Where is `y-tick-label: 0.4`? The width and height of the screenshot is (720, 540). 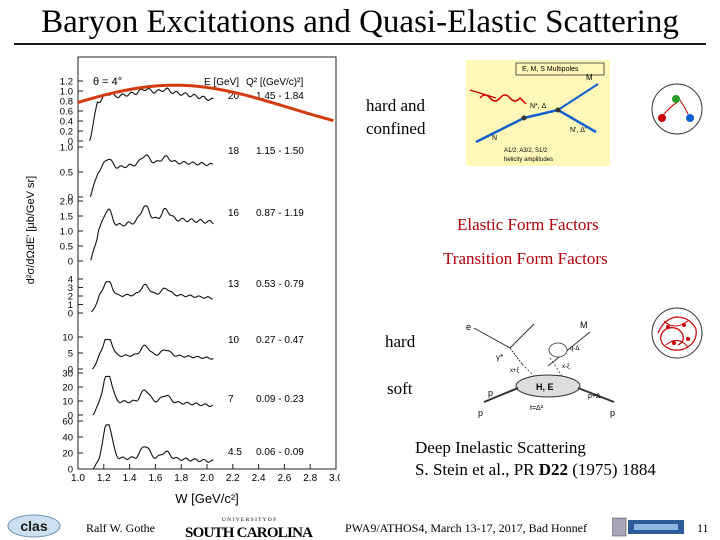
y-tick-label: 0.4 is located at coordinates (66, 122).